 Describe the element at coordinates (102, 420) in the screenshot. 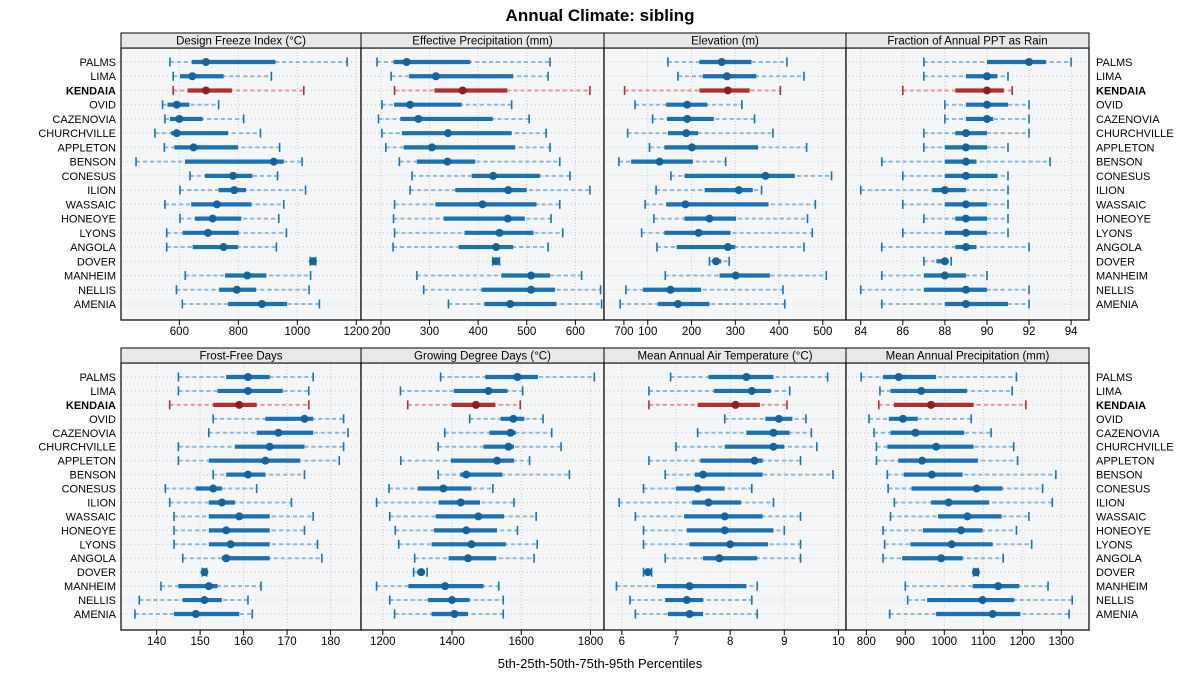

I see `station-label-left-OVID: OVID` at that location.